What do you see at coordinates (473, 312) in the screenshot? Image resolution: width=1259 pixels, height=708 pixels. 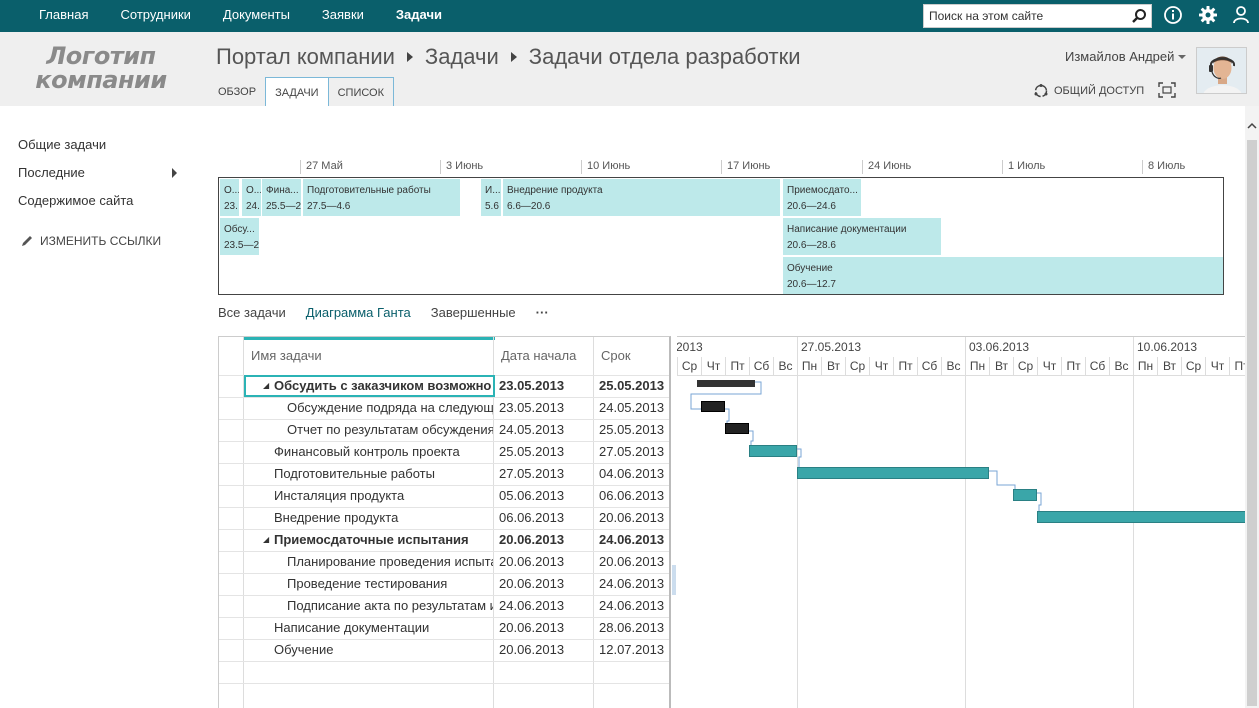 I see `view-completed: Завершенные` at bounding box center [473, 312].